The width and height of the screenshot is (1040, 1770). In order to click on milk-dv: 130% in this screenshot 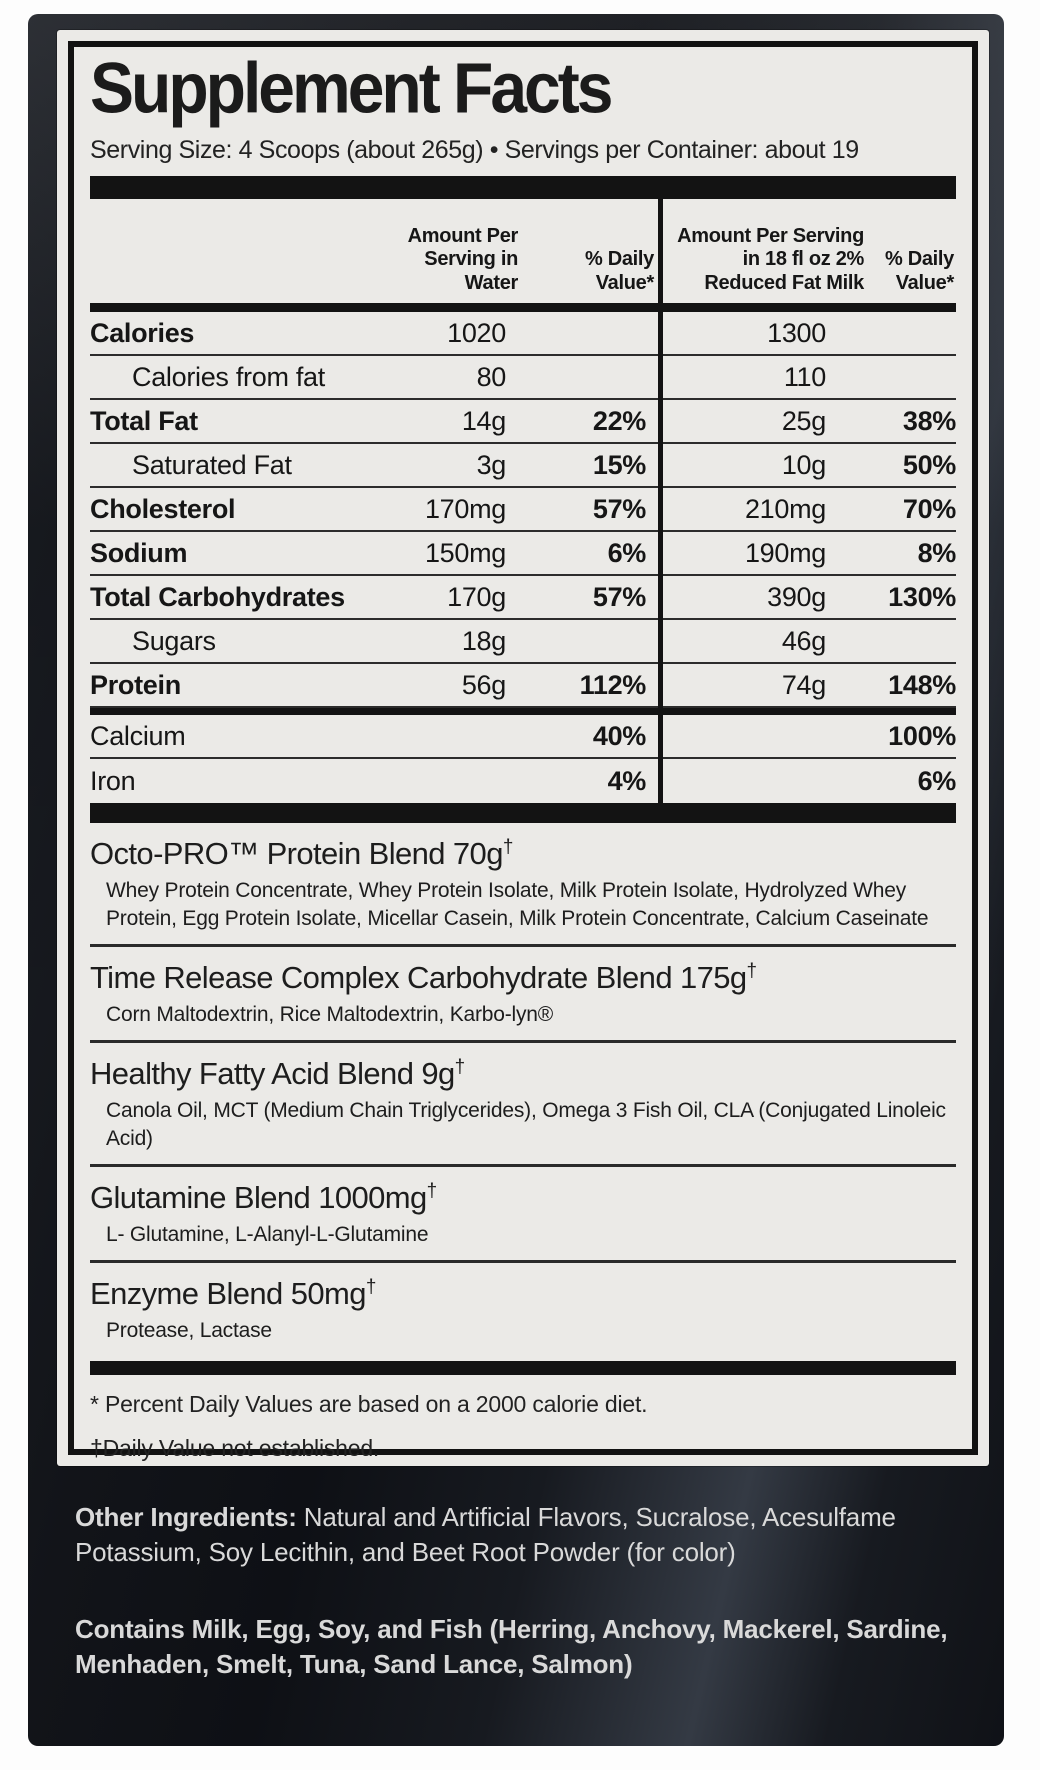, I will do `click(922, 596)`.